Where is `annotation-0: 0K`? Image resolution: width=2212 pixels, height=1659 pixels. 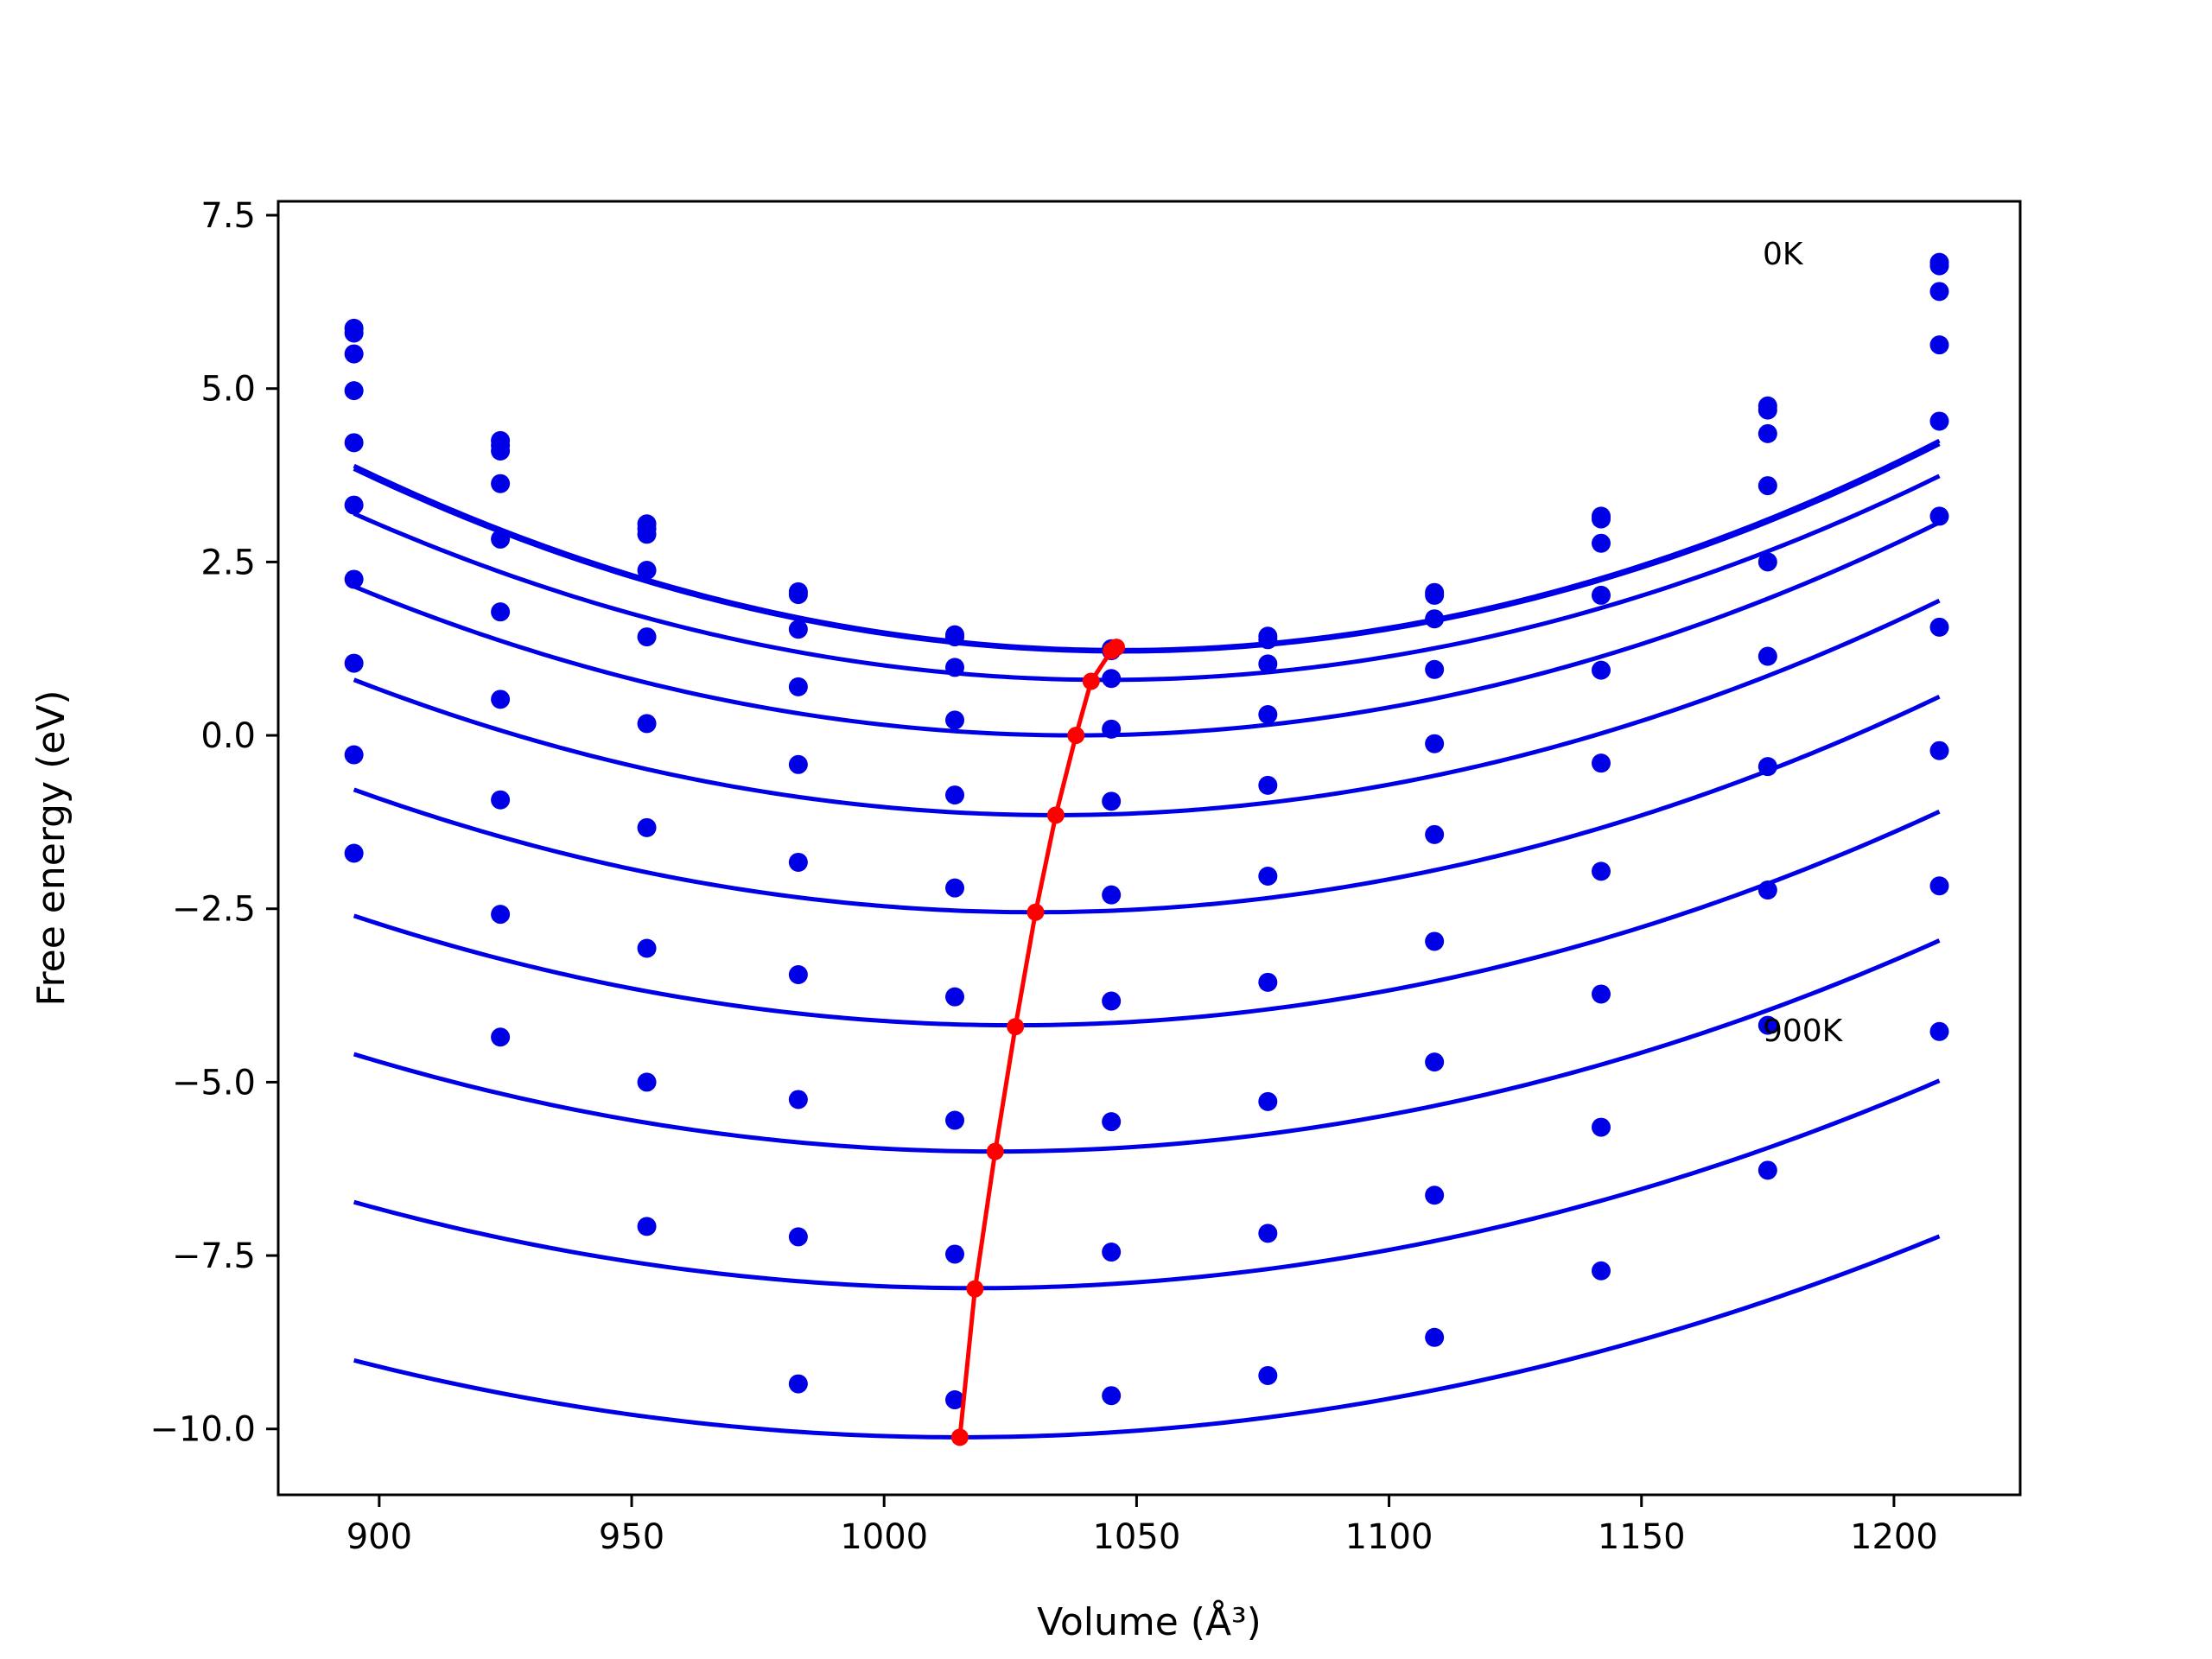 annotation-0: 0K is located at coordinates (1784, 254).